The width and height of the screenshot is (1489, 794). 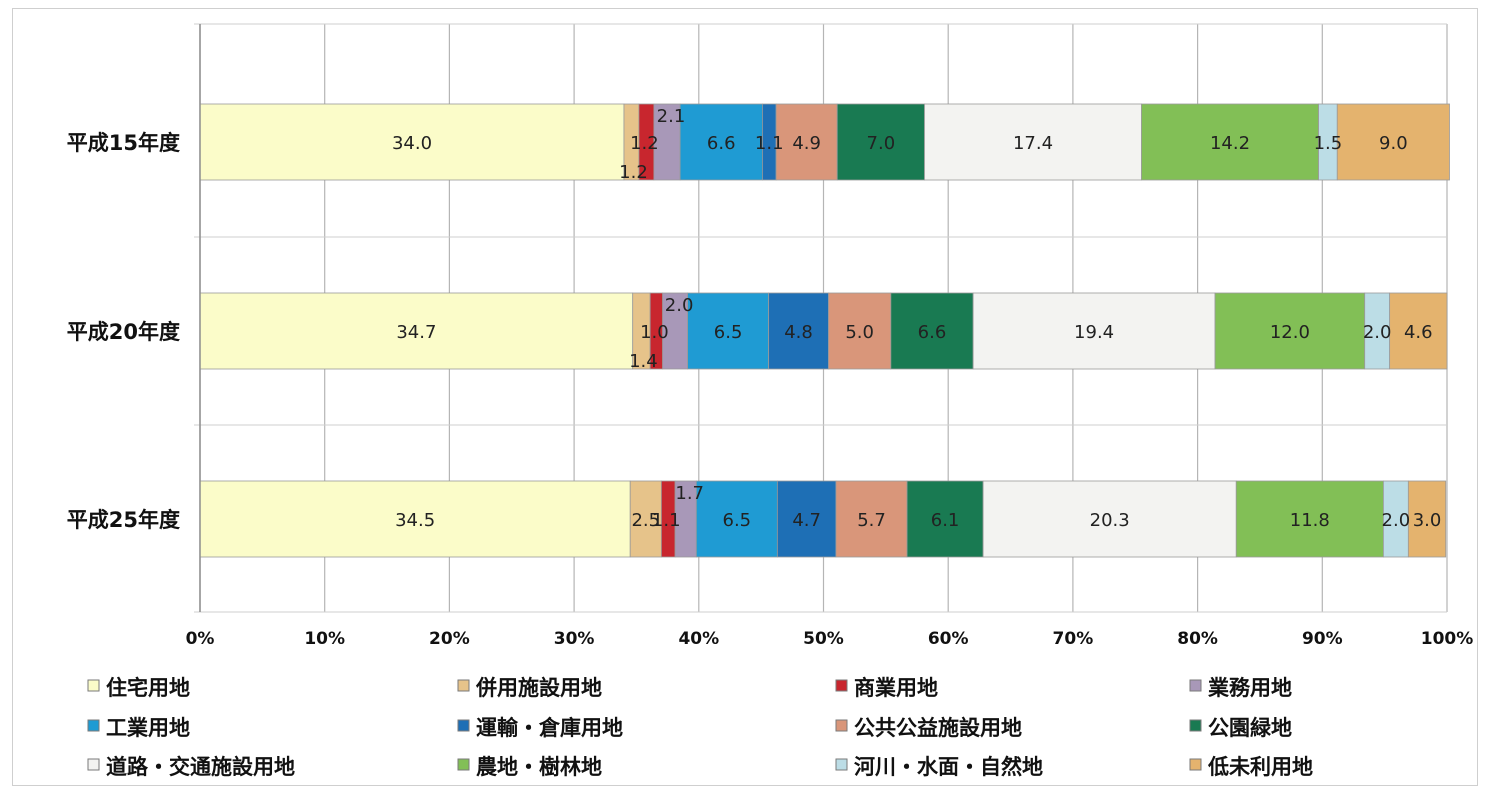 What do you see at coordinates (123, 520) in the screenshot?
I see `category-label: 平成25年度` at bounding box center [123, 520].